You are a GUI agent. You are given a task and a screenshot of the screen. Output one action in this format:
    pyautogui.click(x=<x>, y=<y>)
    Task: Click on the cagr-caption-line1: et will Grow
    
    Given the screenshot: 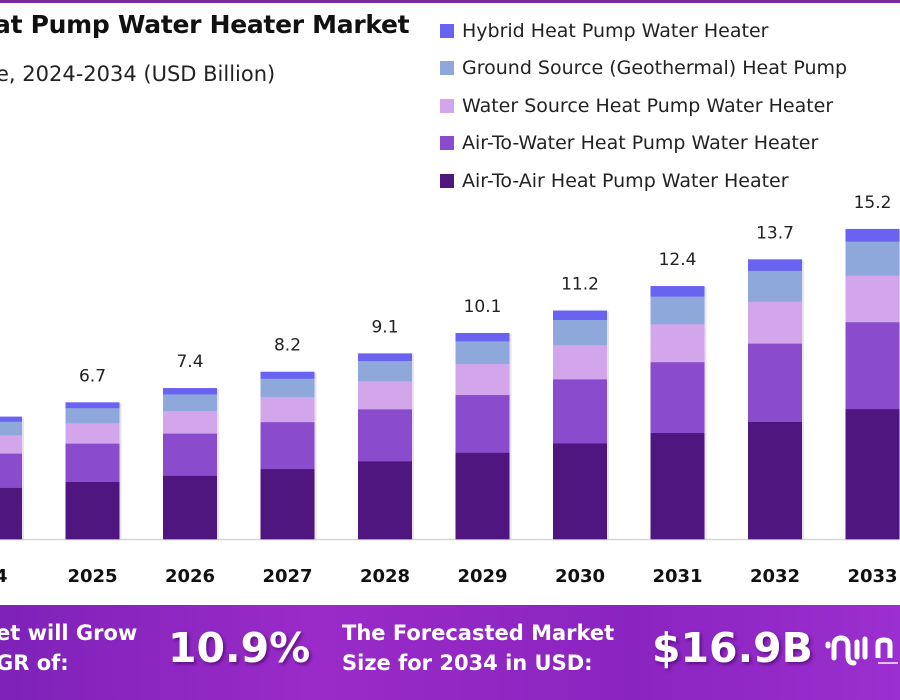 What is the action you would take?
    pyautogui.click(x=69, y=633)
    